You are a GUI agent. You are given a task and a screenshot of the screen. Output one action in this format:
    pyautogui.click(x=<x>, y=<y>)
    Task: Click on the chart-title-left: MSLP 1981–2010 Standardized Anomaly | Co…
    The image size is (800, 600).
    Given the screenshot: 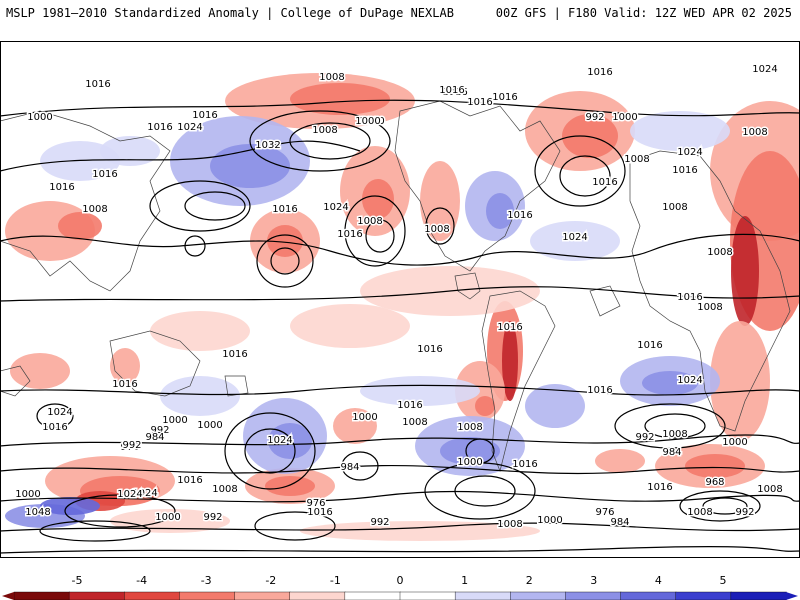 What is the action you would take?
    pyautogui.click(x=230, y=13)
    